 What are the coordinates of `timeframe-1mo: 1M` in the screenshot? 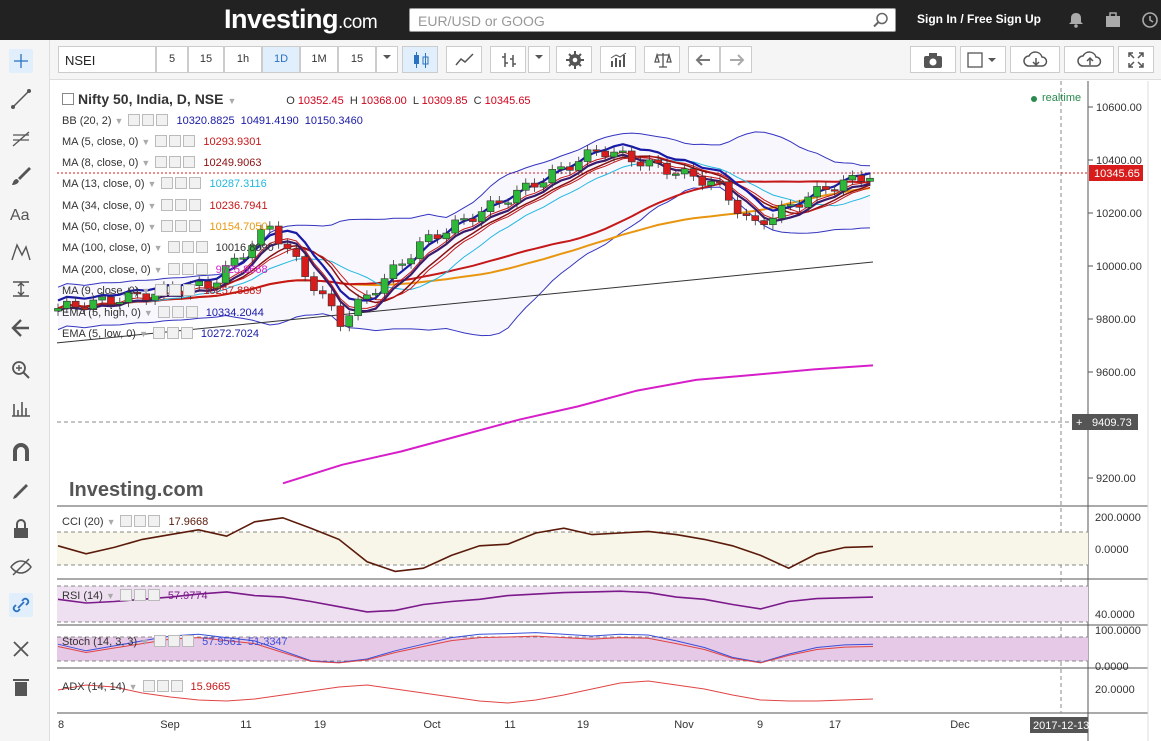 It's located at (319, 59).